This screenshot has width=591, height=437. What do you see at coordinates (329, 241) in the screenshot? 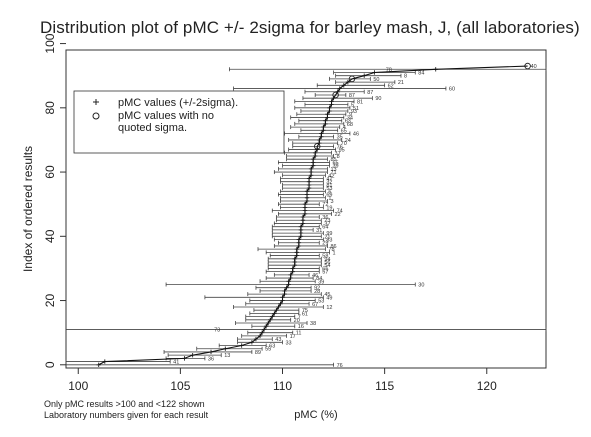
I see `lab-number-label: 83` at bounding box center [329, 241].